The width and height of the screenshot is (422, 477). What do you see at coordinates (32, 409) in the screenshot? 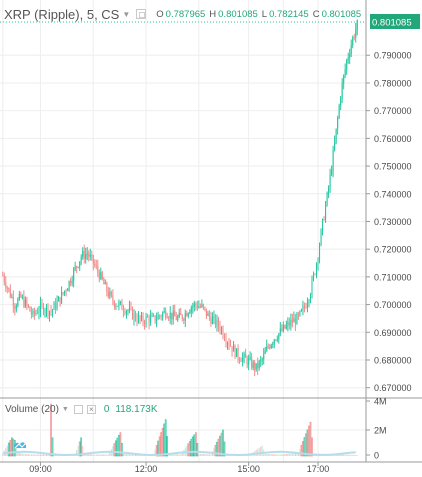
I see `volume-title: Volume (20)` at bounding box center [32, 409].